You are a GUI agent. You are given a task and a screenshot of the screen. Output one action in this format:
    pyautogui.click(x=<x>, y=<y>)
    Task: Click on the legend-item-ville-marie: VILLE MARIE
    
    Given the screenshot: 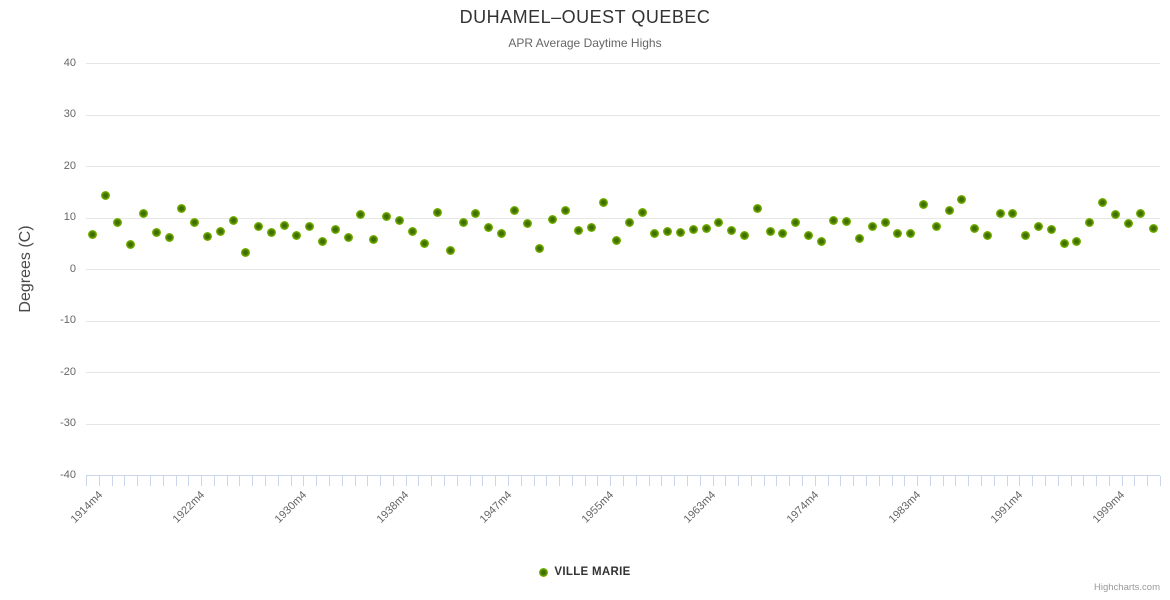 What is the action you would take?
    pyautogui.click(x=585, y=572)
    